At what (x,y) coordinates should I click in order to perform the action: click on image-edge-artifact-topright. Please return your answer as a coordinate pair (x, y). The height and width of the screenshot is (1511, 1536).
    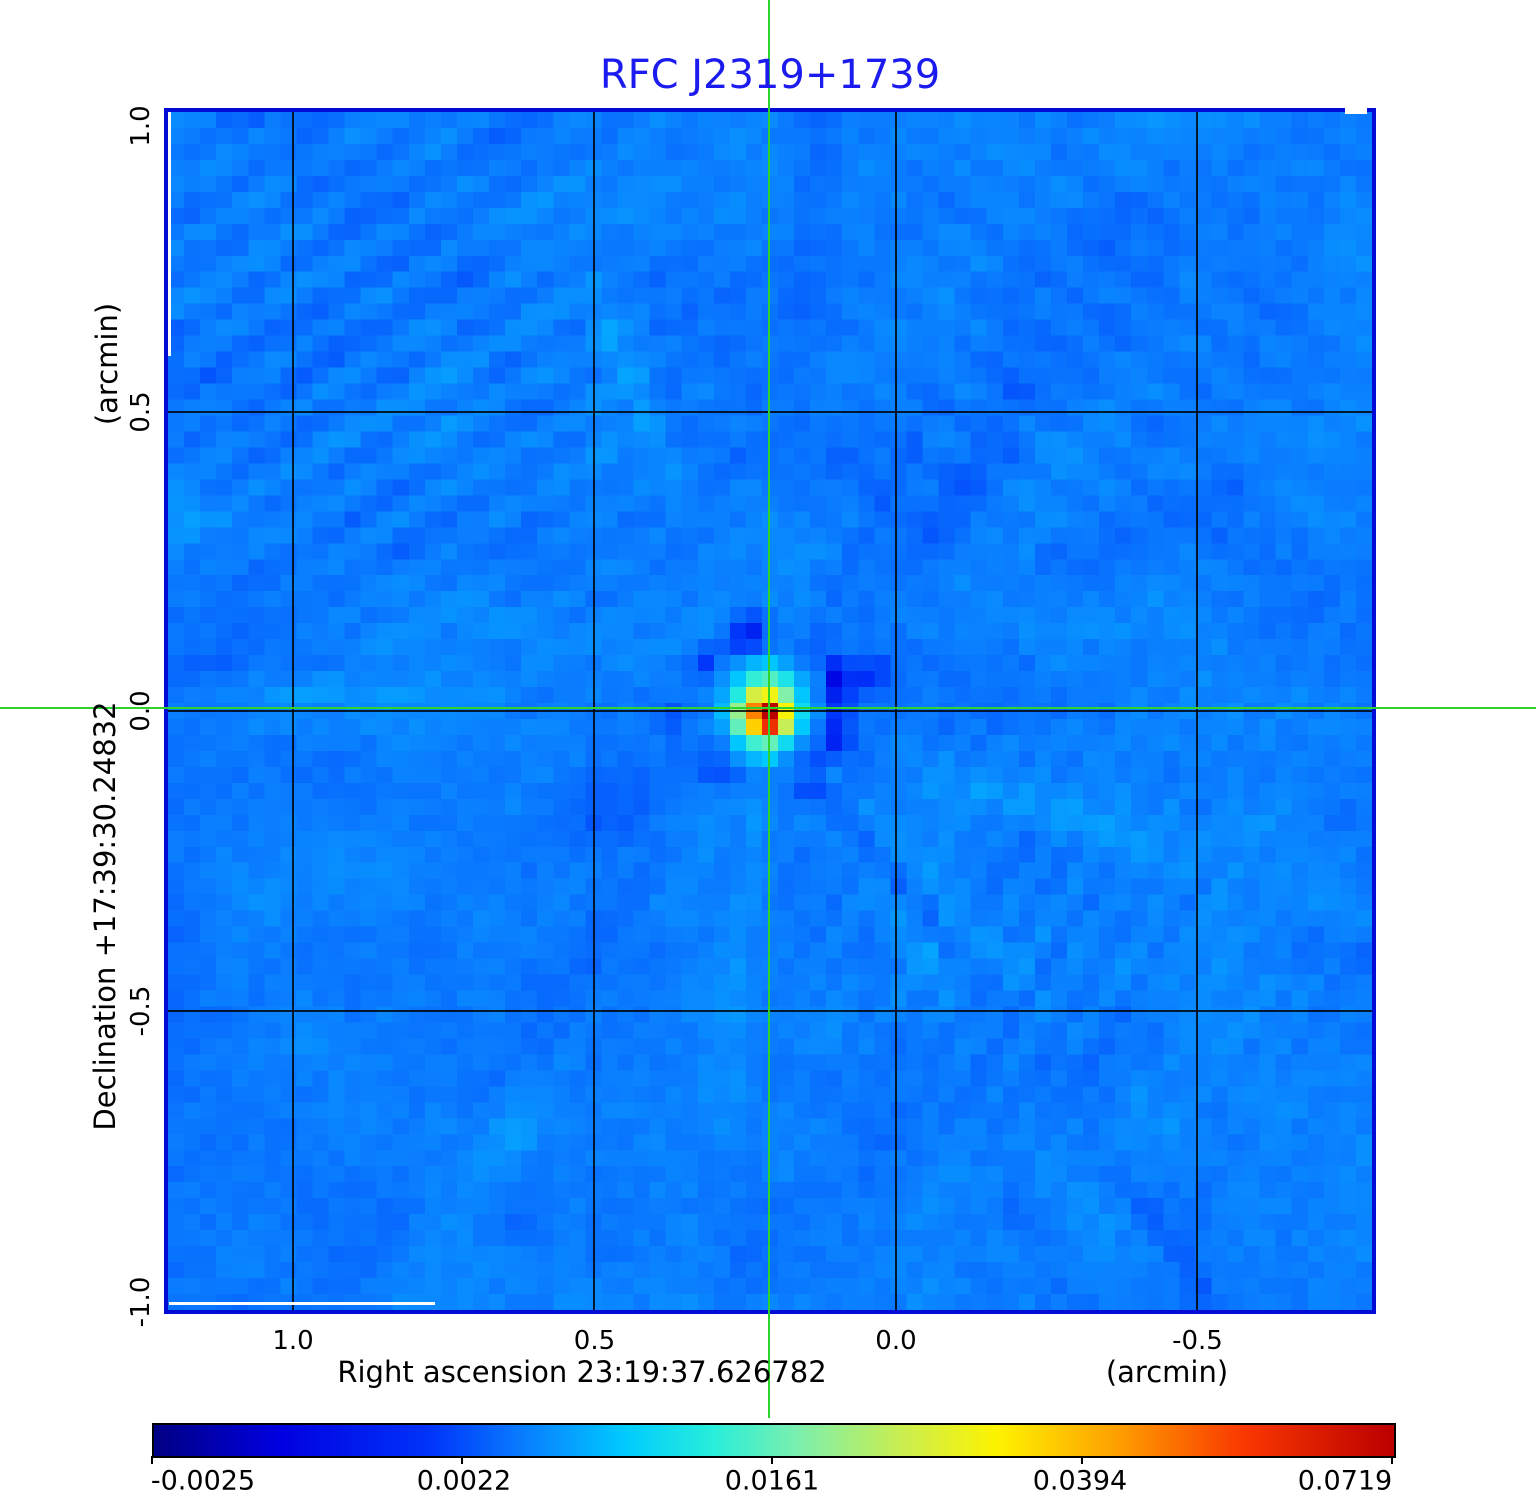
    Looking at the image, I should click on (1356, 111).